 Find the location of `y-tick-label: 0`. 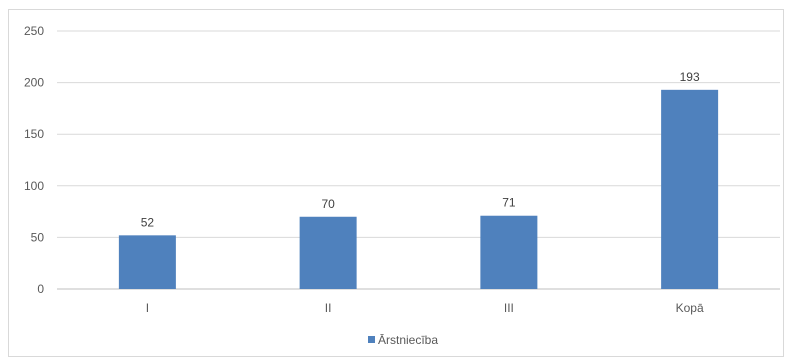

y-tick-label: 0 is located at coordinates (40, 289).